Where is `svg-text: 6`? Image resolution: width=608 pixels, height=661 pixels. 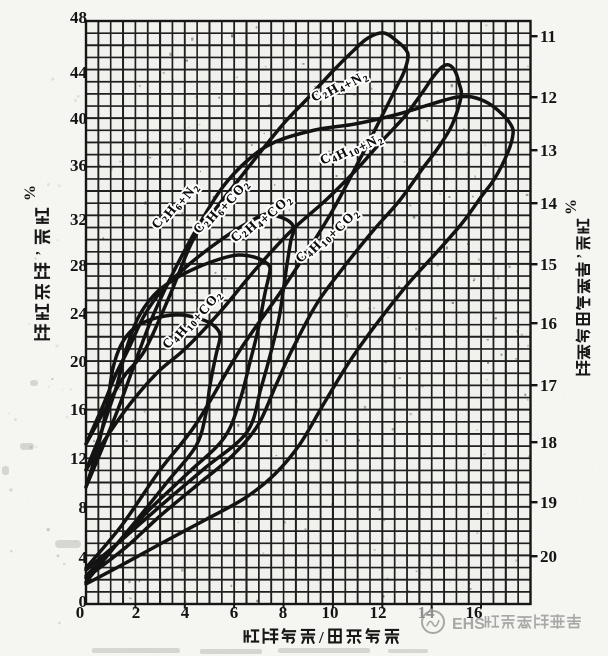
svg-text: 6 is located at coordinates (234, 612).